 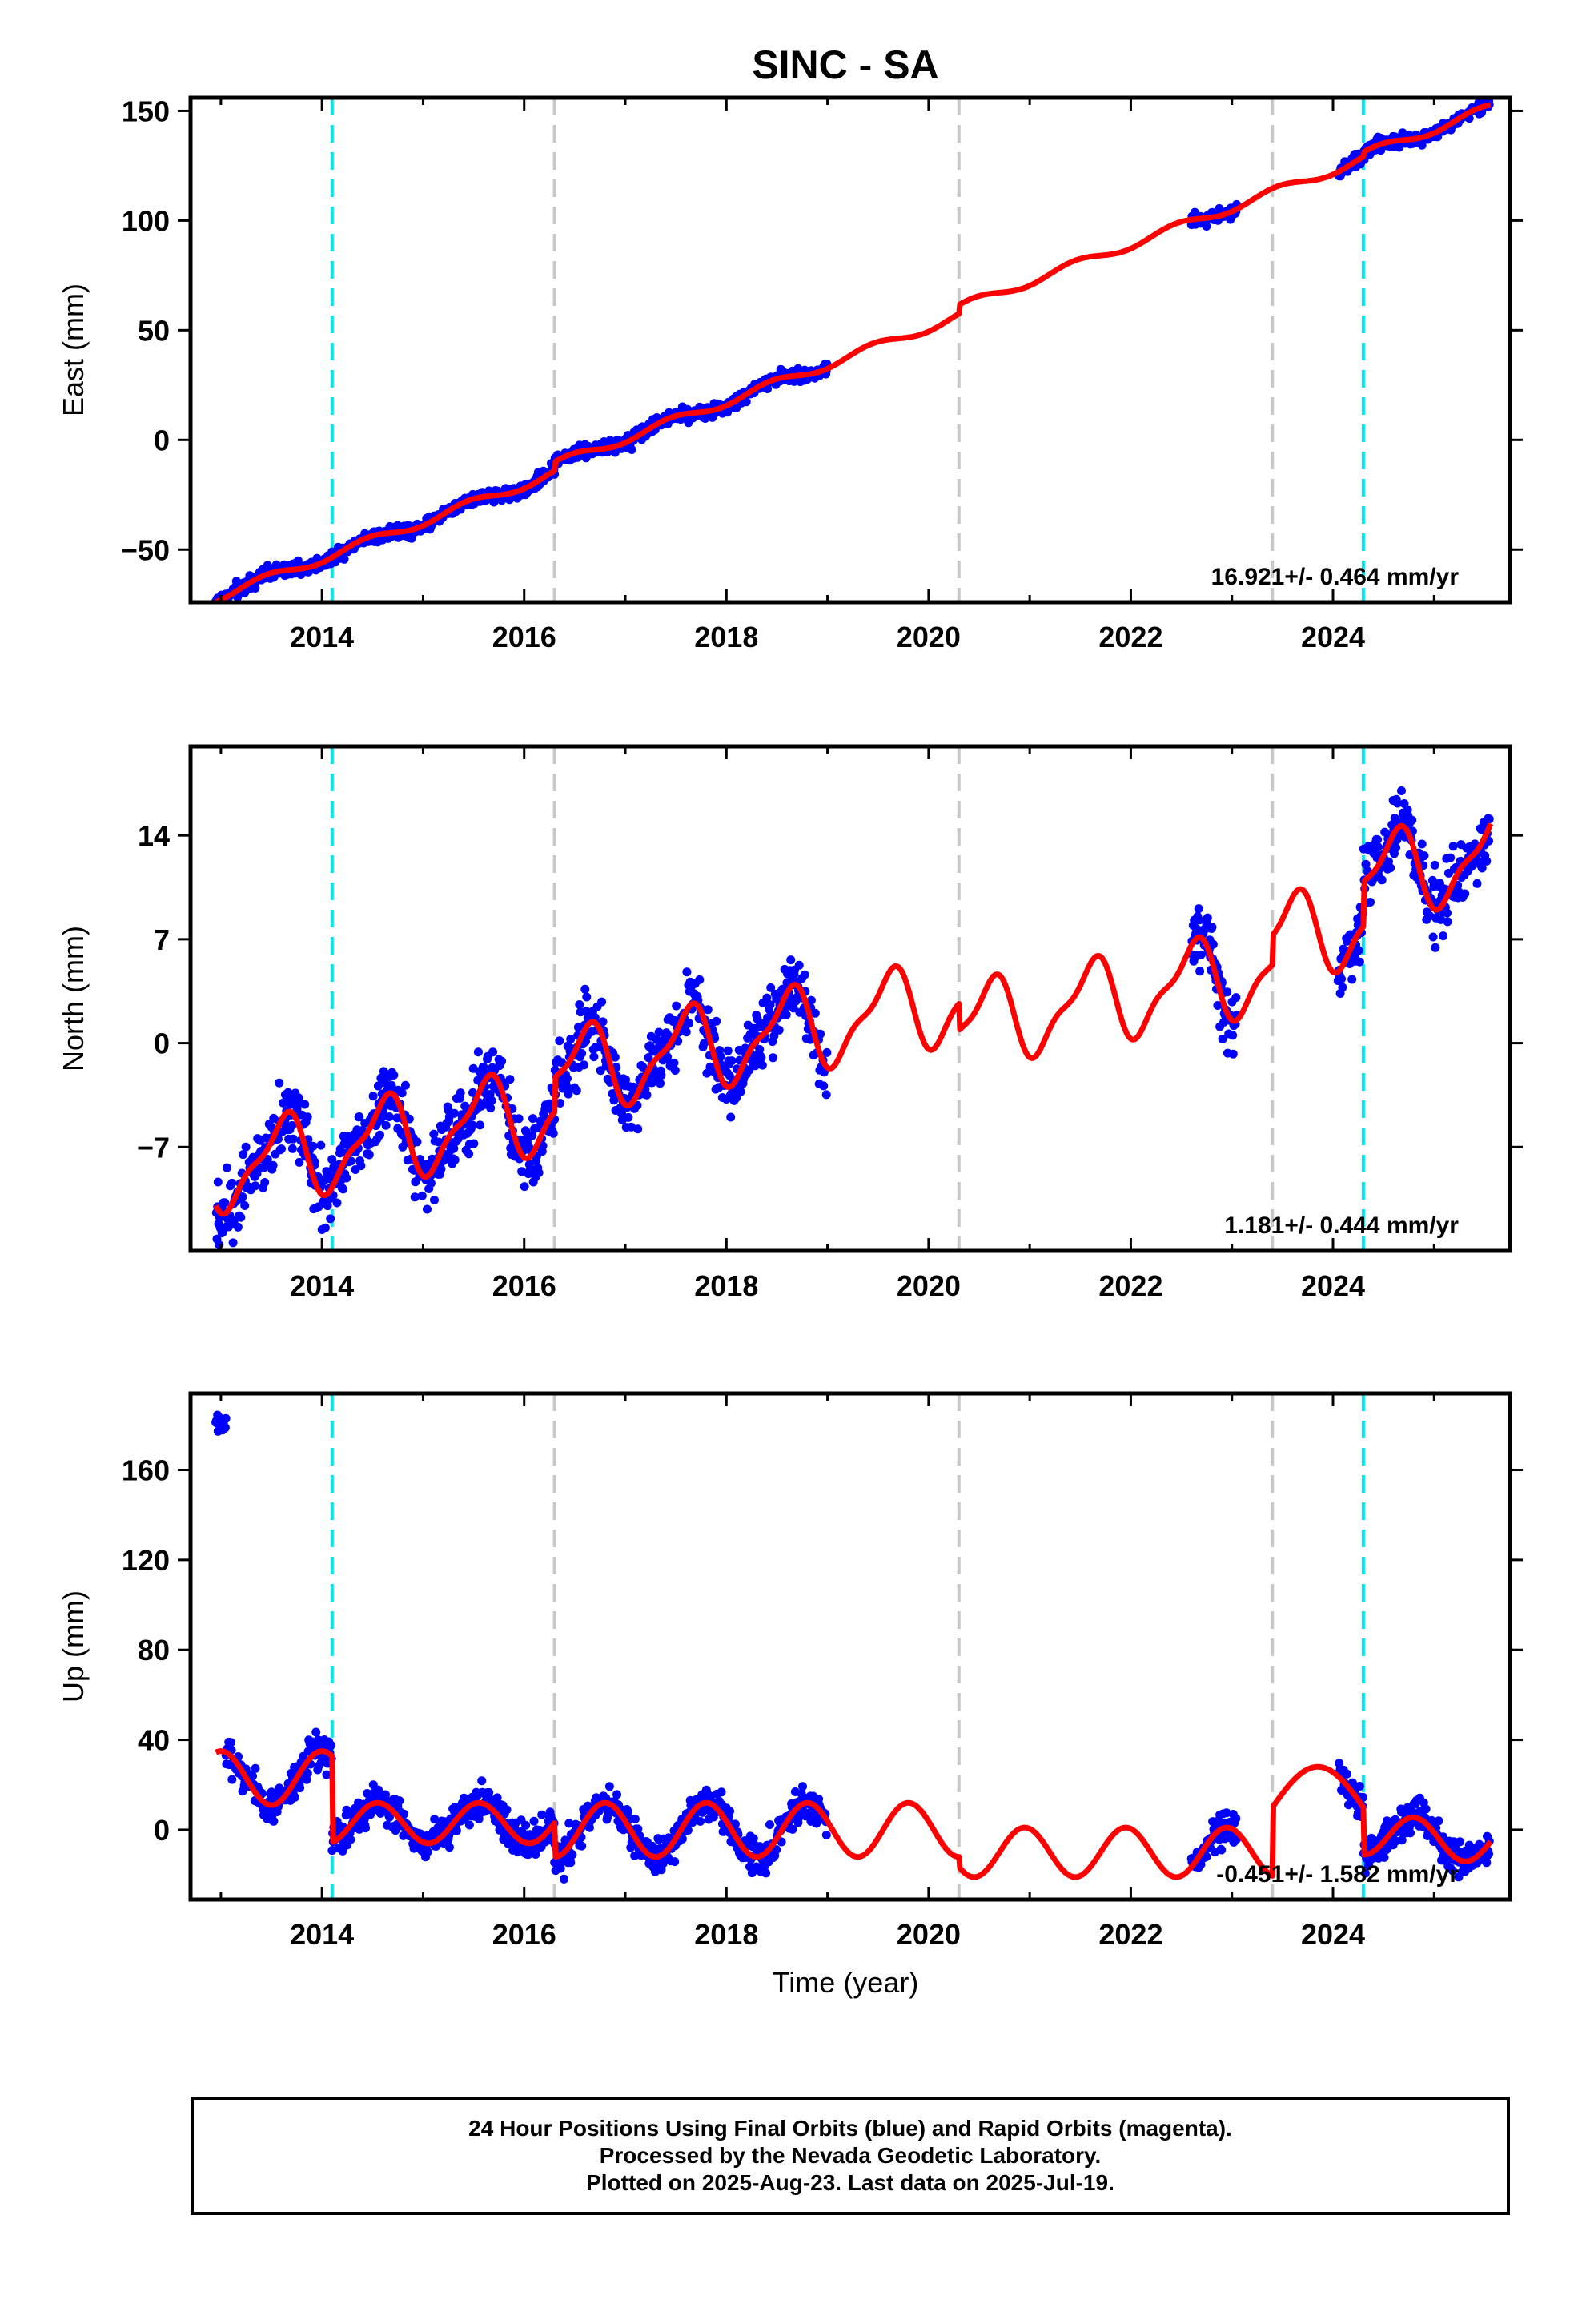 I want to click on x-axis-label: Time (year), so click(x=846, y=1983).